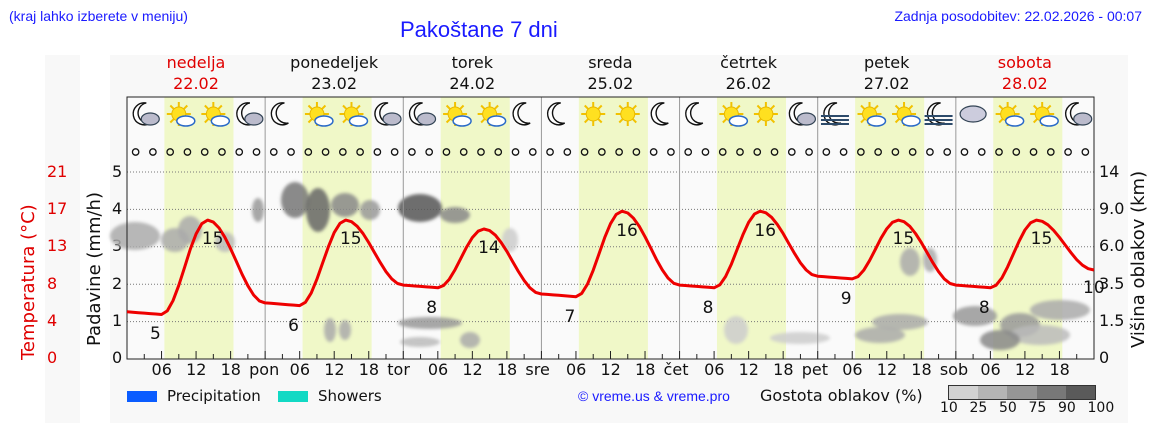  I want to click on cloud-tick: 14, so click(1109, 171).